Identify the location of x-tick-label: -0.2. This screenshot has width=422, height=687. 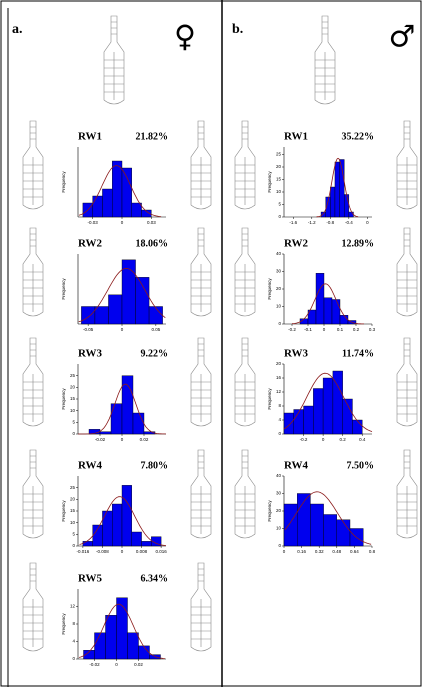
(292, 329).